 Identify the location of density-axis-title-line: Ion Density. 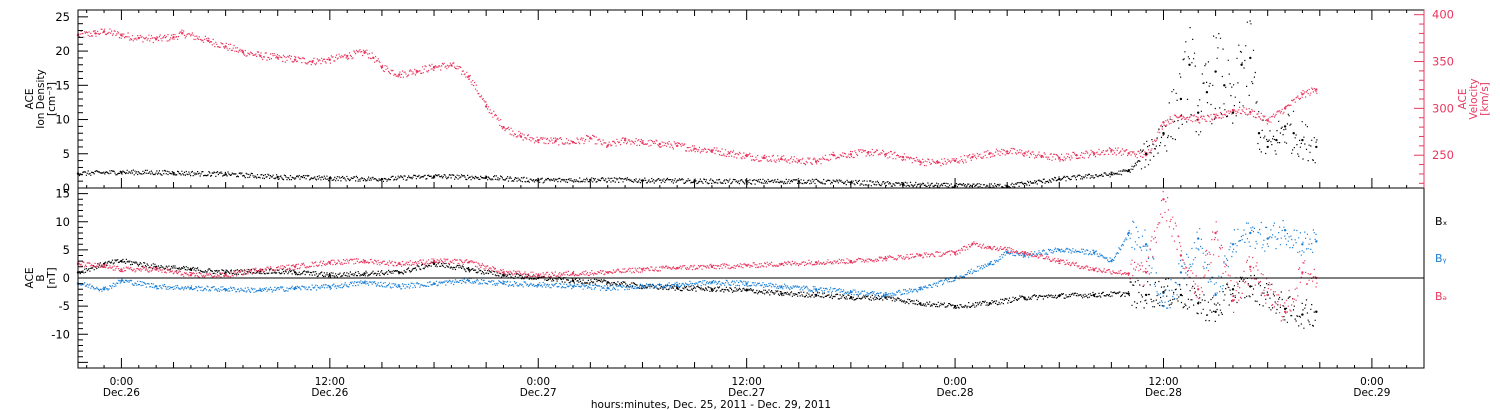
(41, 98).